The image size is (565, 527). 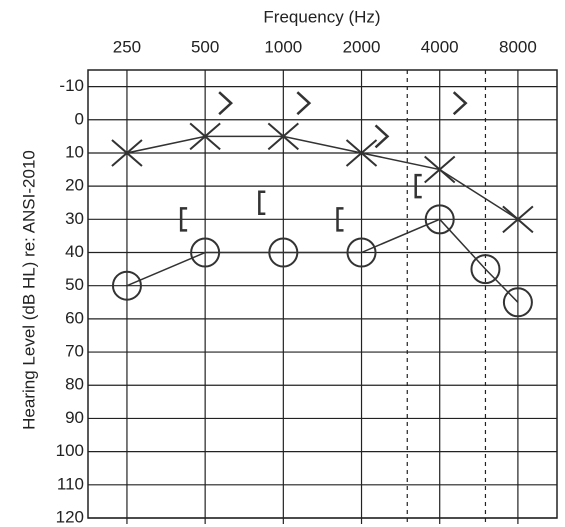 What do you see at coordinates (74, 185) in the screenshot?
I see `y-tick-label: 20` at bounding box center [74, 185].